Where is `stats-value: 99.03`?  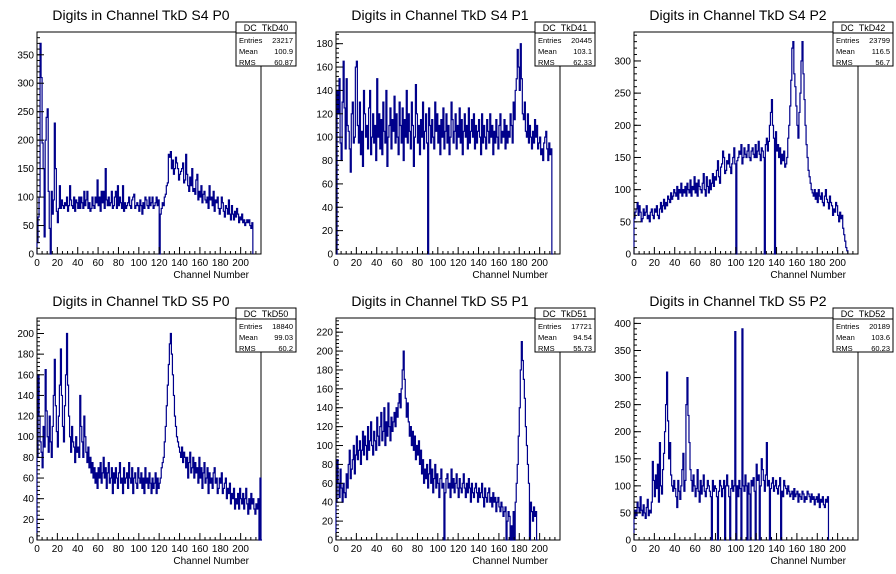
stats-value: 99.03 is located at coordinates (283, 337).